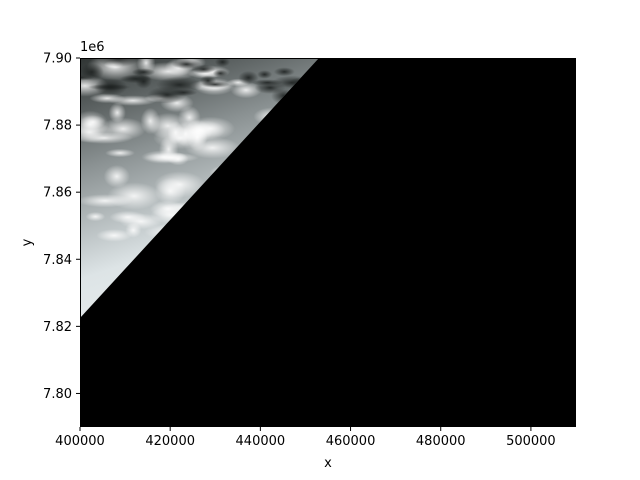  Describe the element at coordinates (27, 242) in the screenshot. I see `y-axis-label: y` at that location.